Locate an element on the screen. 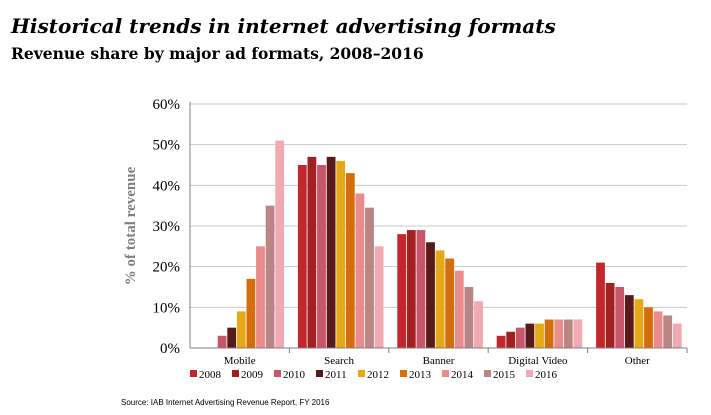  legend-label-2011: 2011 is located at coordinates (336, 375).